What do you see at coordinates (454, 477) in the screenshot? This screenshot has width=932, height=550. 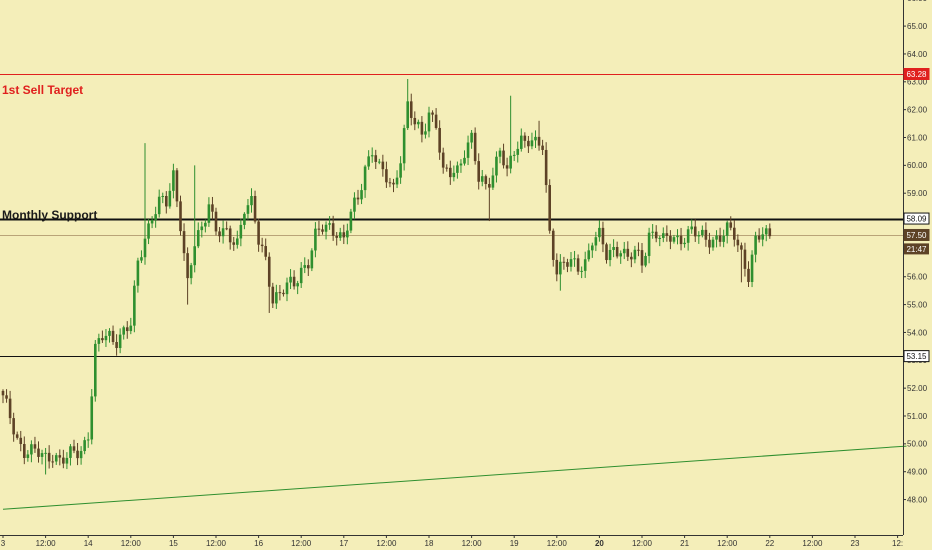 I see `ascending-trendline` at bounding box center [454, 477].